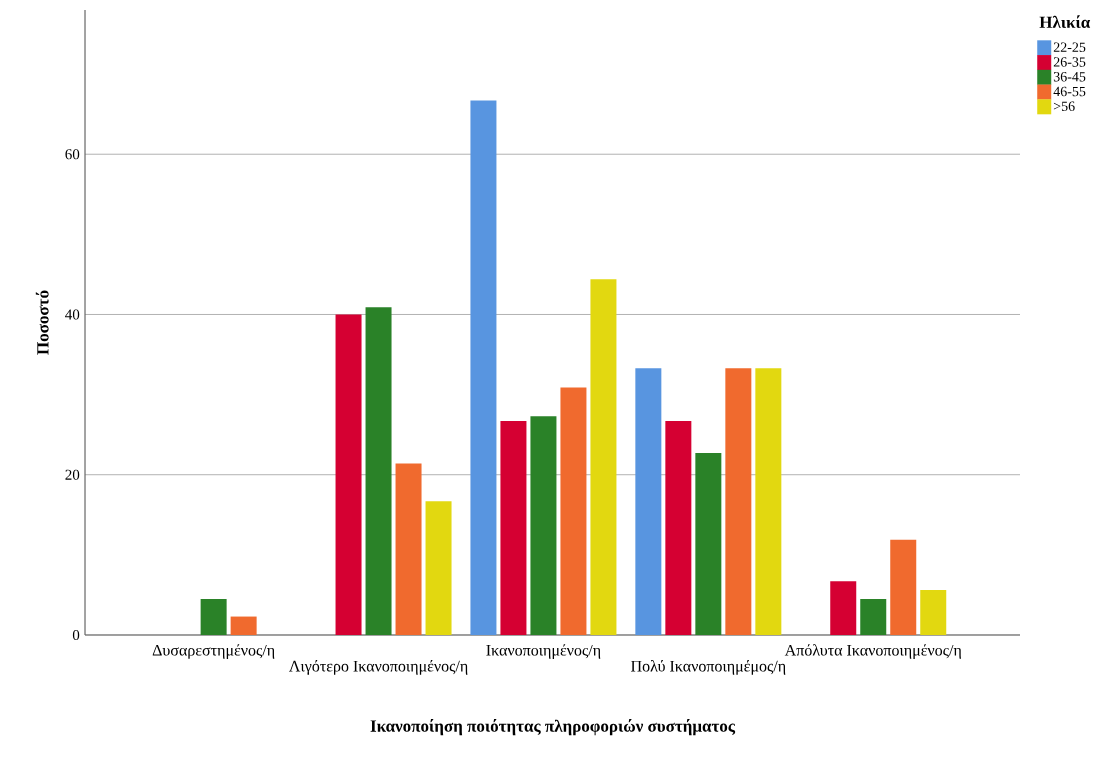 The width and height of the screenshot is (1113, 767). I want to click on x-axis-title: Ικανοποίηση ποιότητας πληροφοριών συστήματος, so click(553, 727).